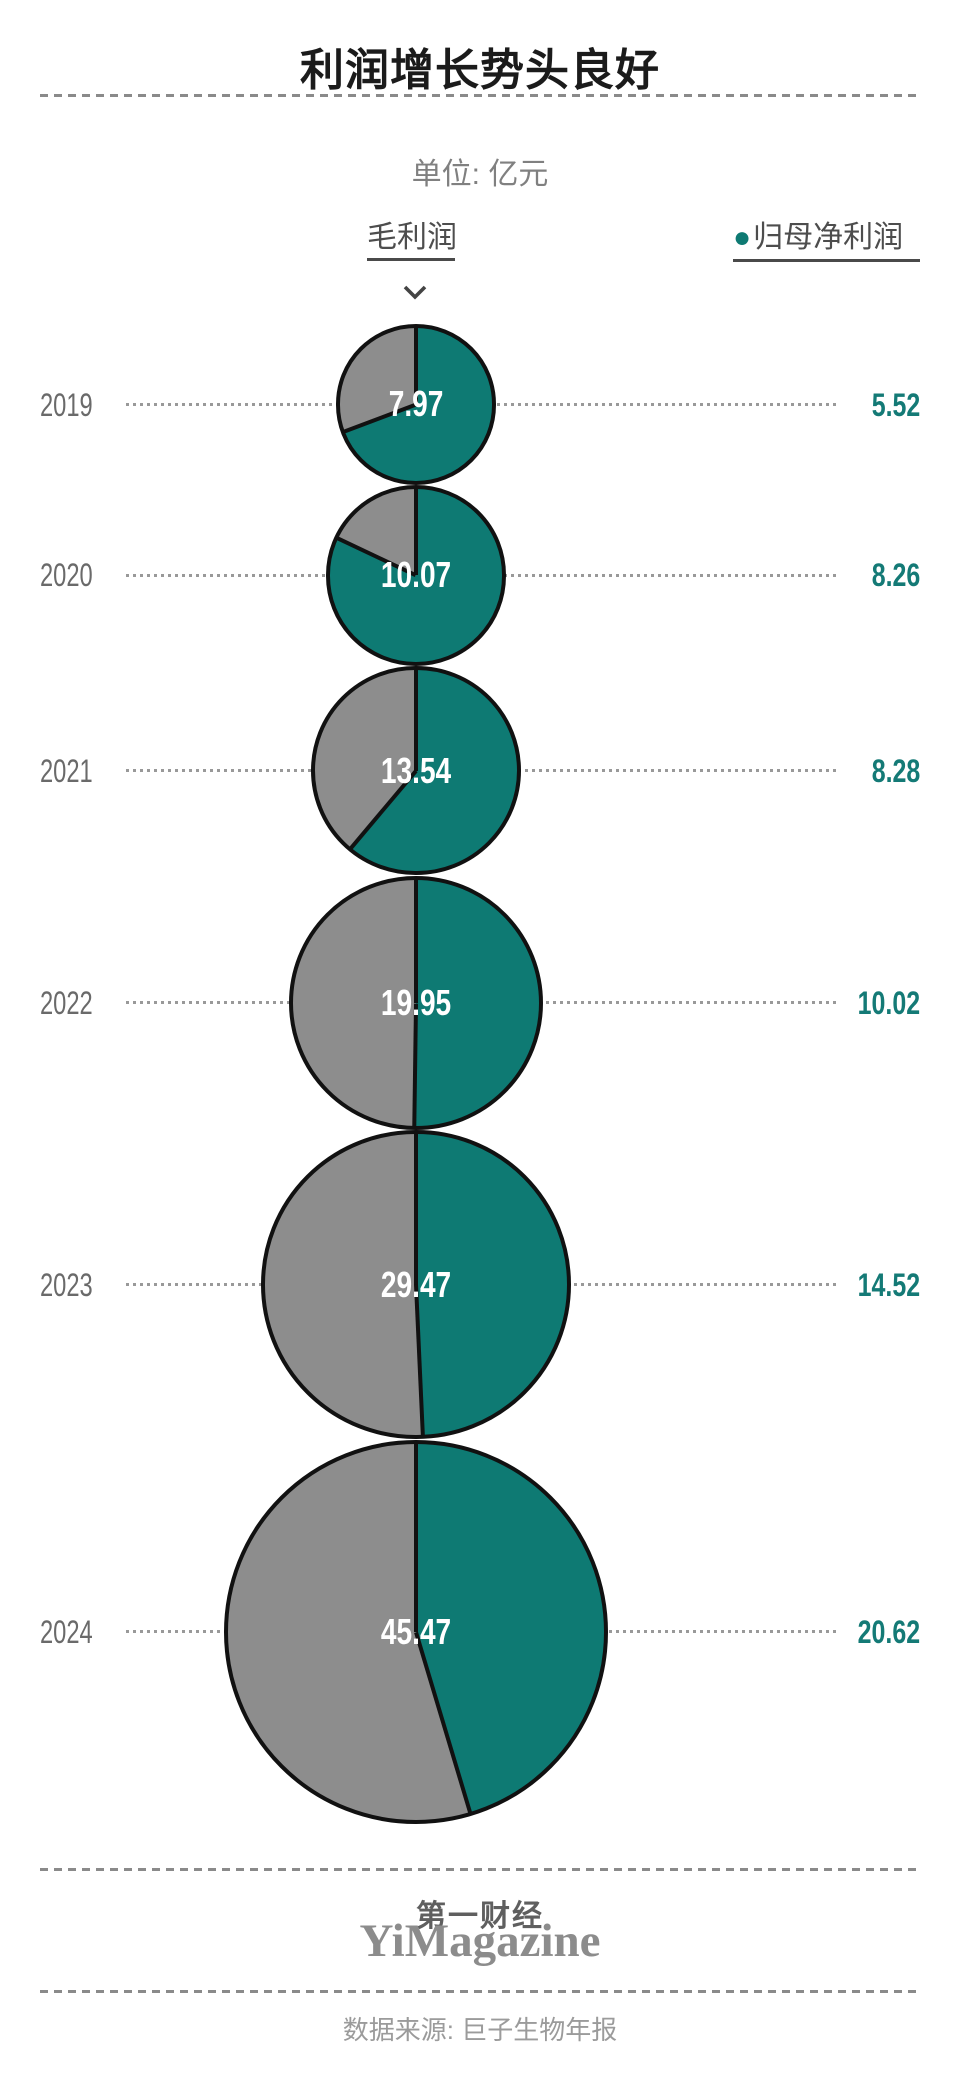 This screenshot has height=2074, width=960. I want to click on brand-english: YiMagazine, so click(480, 1941).